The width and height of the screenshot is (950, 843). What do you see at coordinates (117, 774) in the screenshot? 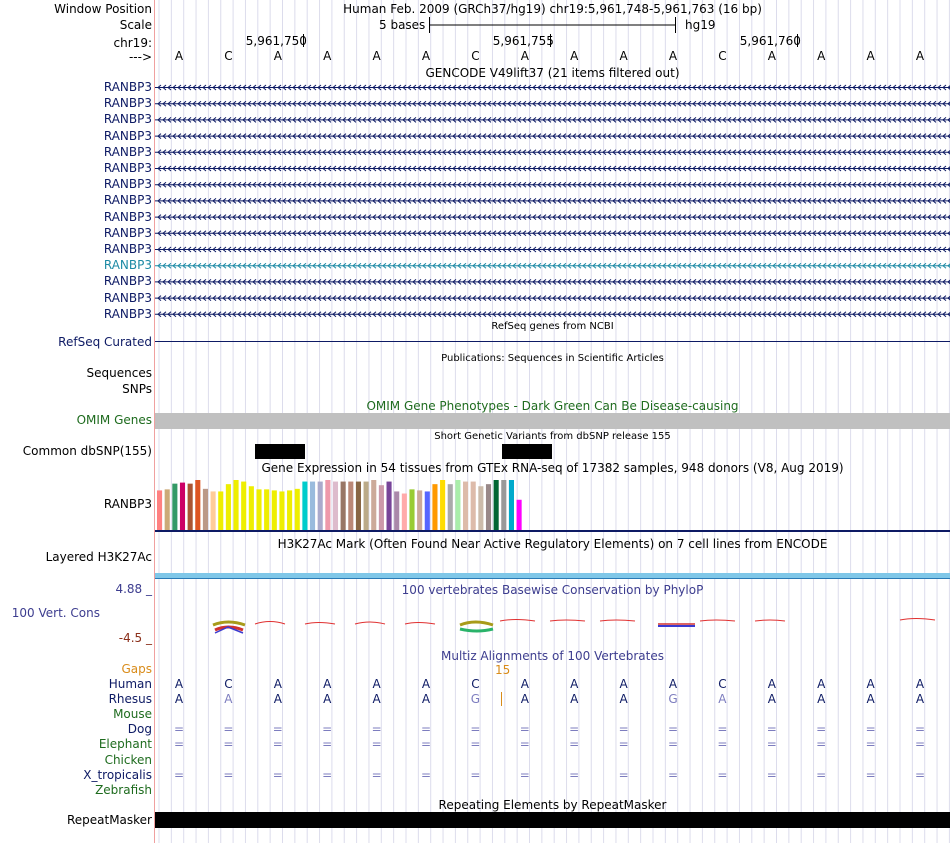
I see `species-label: X_tropicalis` at bounding box center [117, 774].